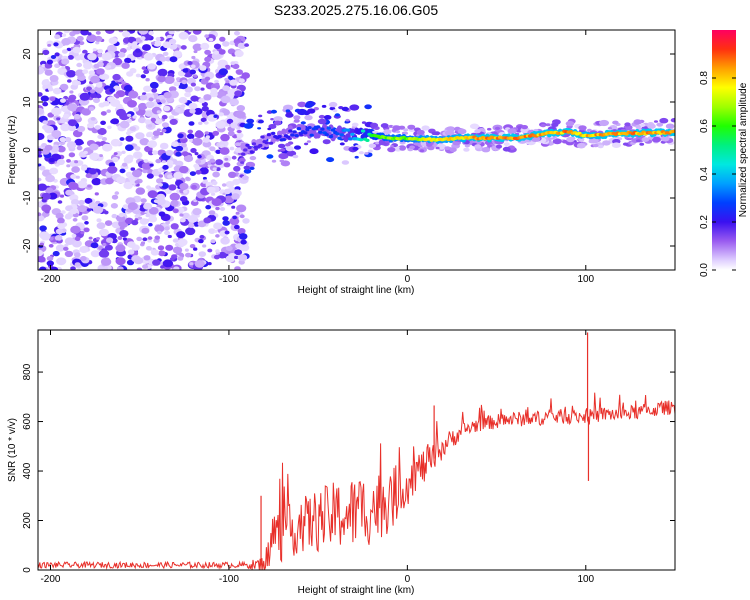  What do you see at coordinates (717, 174) in the screenshot?
I see `colorbar-ticks: 0.0 0.2 0.4 0.6 0.8` at bounding box center [717, 174].